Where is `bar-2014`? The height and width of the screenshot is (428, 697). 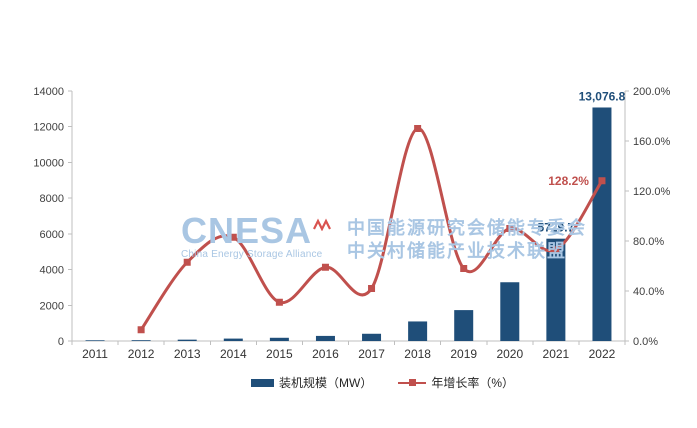
bar-2014 is located at coordinates (233, 339).